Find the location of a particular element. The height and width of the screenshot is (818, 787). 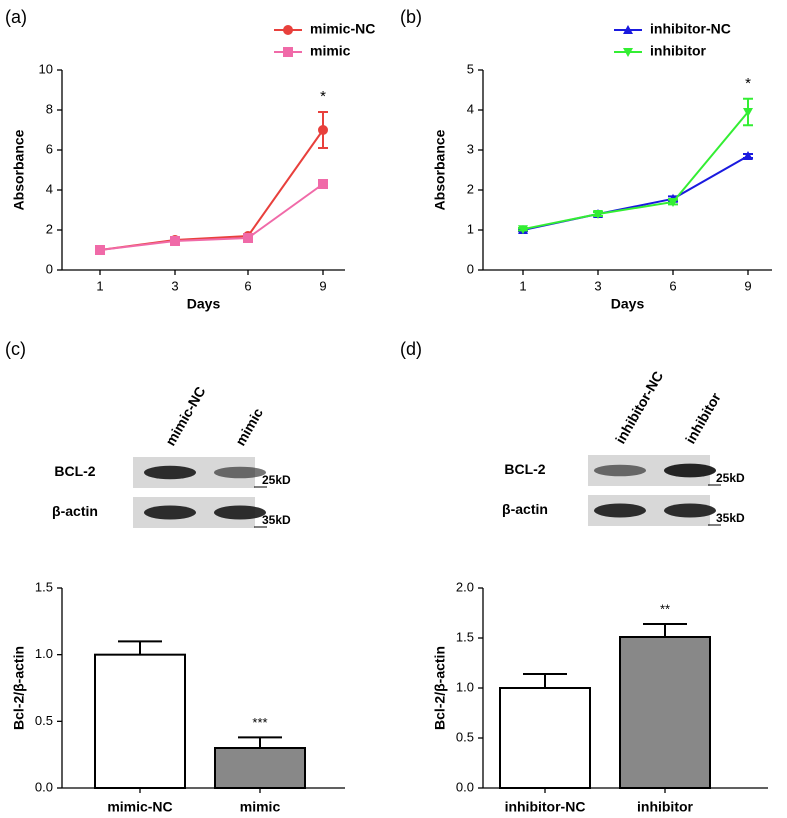

x-tick-label: mimic is located at coordinates (260, 807).